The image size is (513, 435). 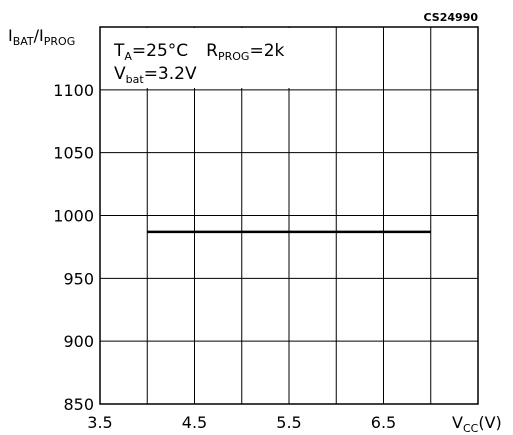 What do you see at coordinates (155, 75) in the screenshot?
I see `annotation-line-2: Vbat=3.2V` at bounding box center [155, 75].